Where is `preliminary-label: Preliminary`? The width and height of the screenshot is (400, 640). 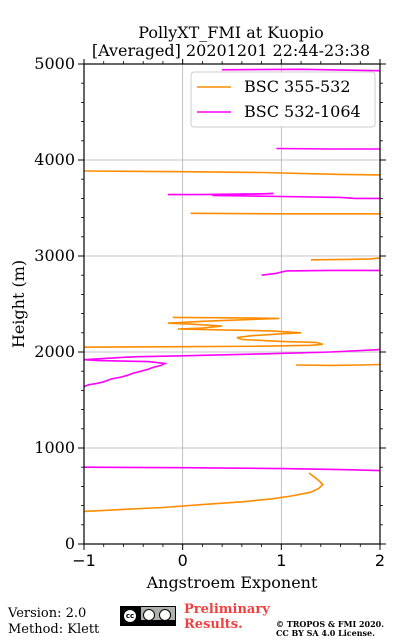 preliminary-label: Preliminary is located at coordinates (227, 609).